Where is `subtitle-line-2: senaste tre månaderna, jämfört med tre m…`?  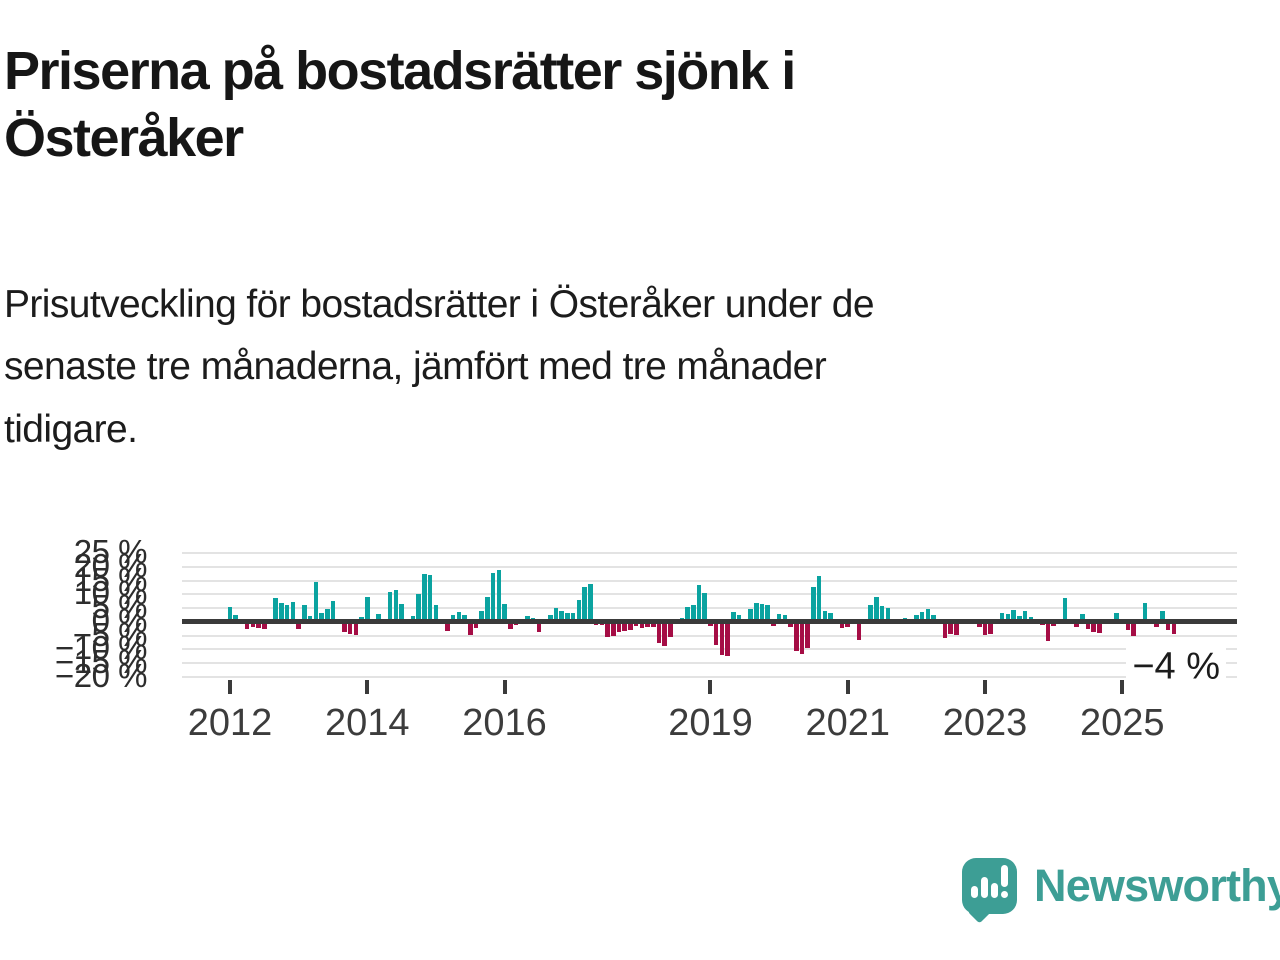 subtitle-line-2: senaste tre månaderna, jämfört med tre m… is located at coordinates (415, 367).